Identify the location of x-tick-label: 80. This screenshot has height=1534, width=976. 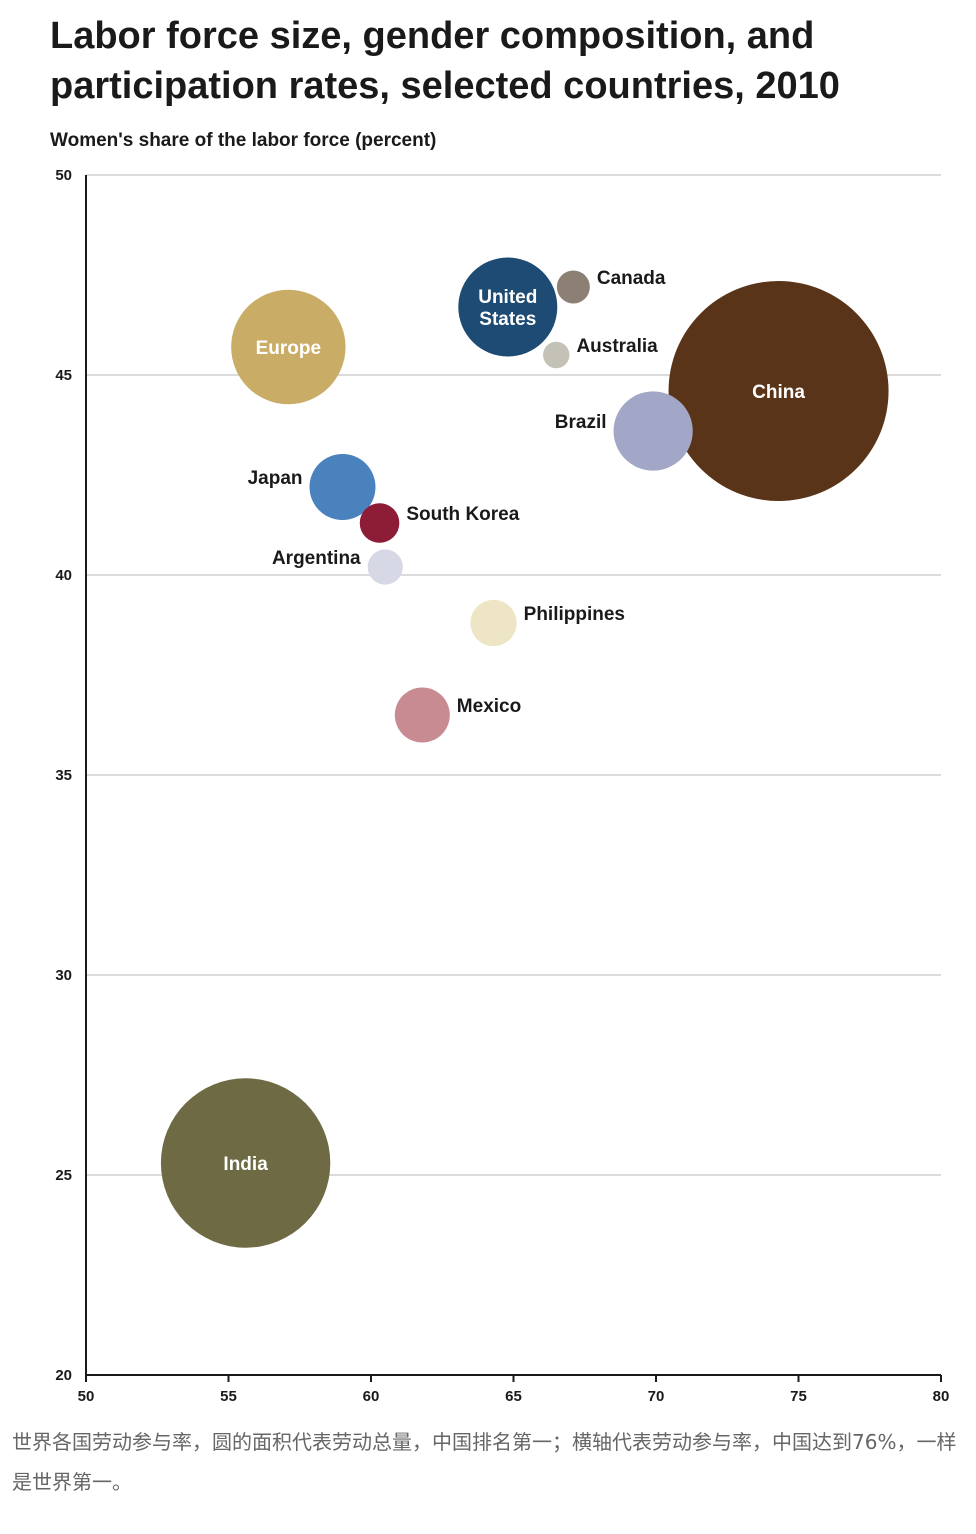
(941, 1396).